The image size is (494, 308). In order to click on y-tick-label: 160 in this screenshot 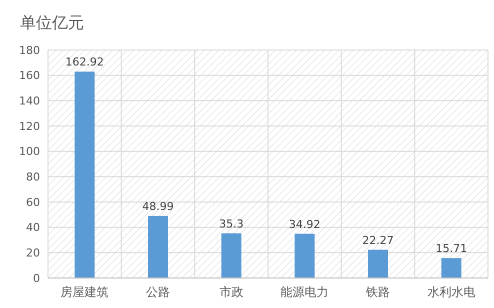, I will do `click(29, 75)`.